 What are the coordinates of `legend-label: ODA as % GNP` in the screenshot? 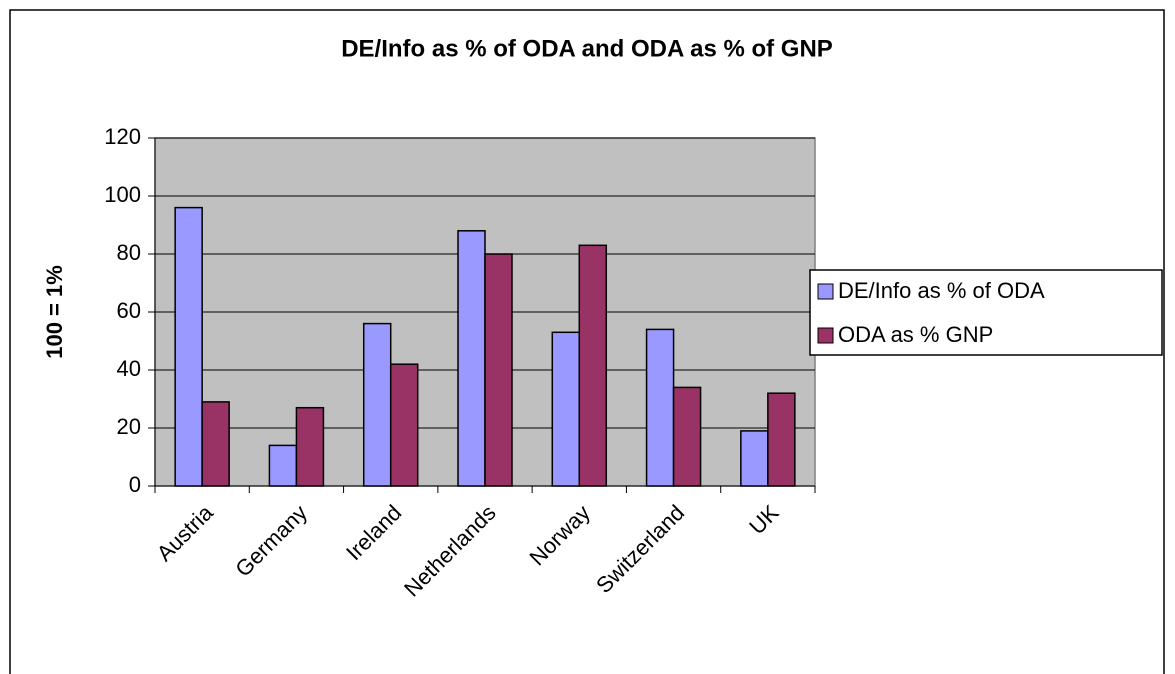 It's located at (915, 334).